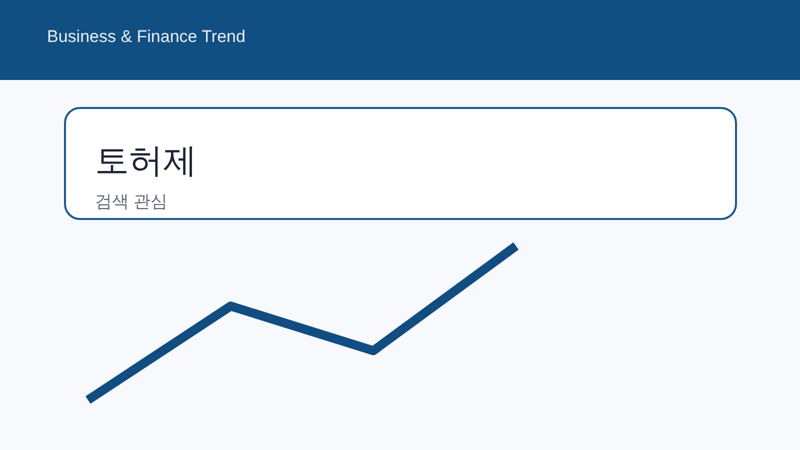 Image resolution: width=800 pixels, height=450 pixels. I want to click on annotation: Business & Finance Trend, so click(146, 36).